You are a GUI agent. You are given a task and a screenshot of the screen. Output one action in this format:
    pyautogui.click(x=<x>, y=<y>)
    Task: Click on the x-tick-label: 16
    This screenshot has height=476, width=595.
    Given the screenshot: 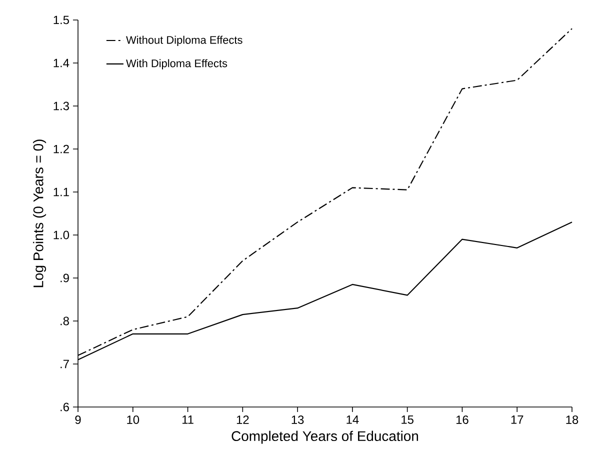 What is the action you would take?
    pyautogui.click(x=462, y=420)
    